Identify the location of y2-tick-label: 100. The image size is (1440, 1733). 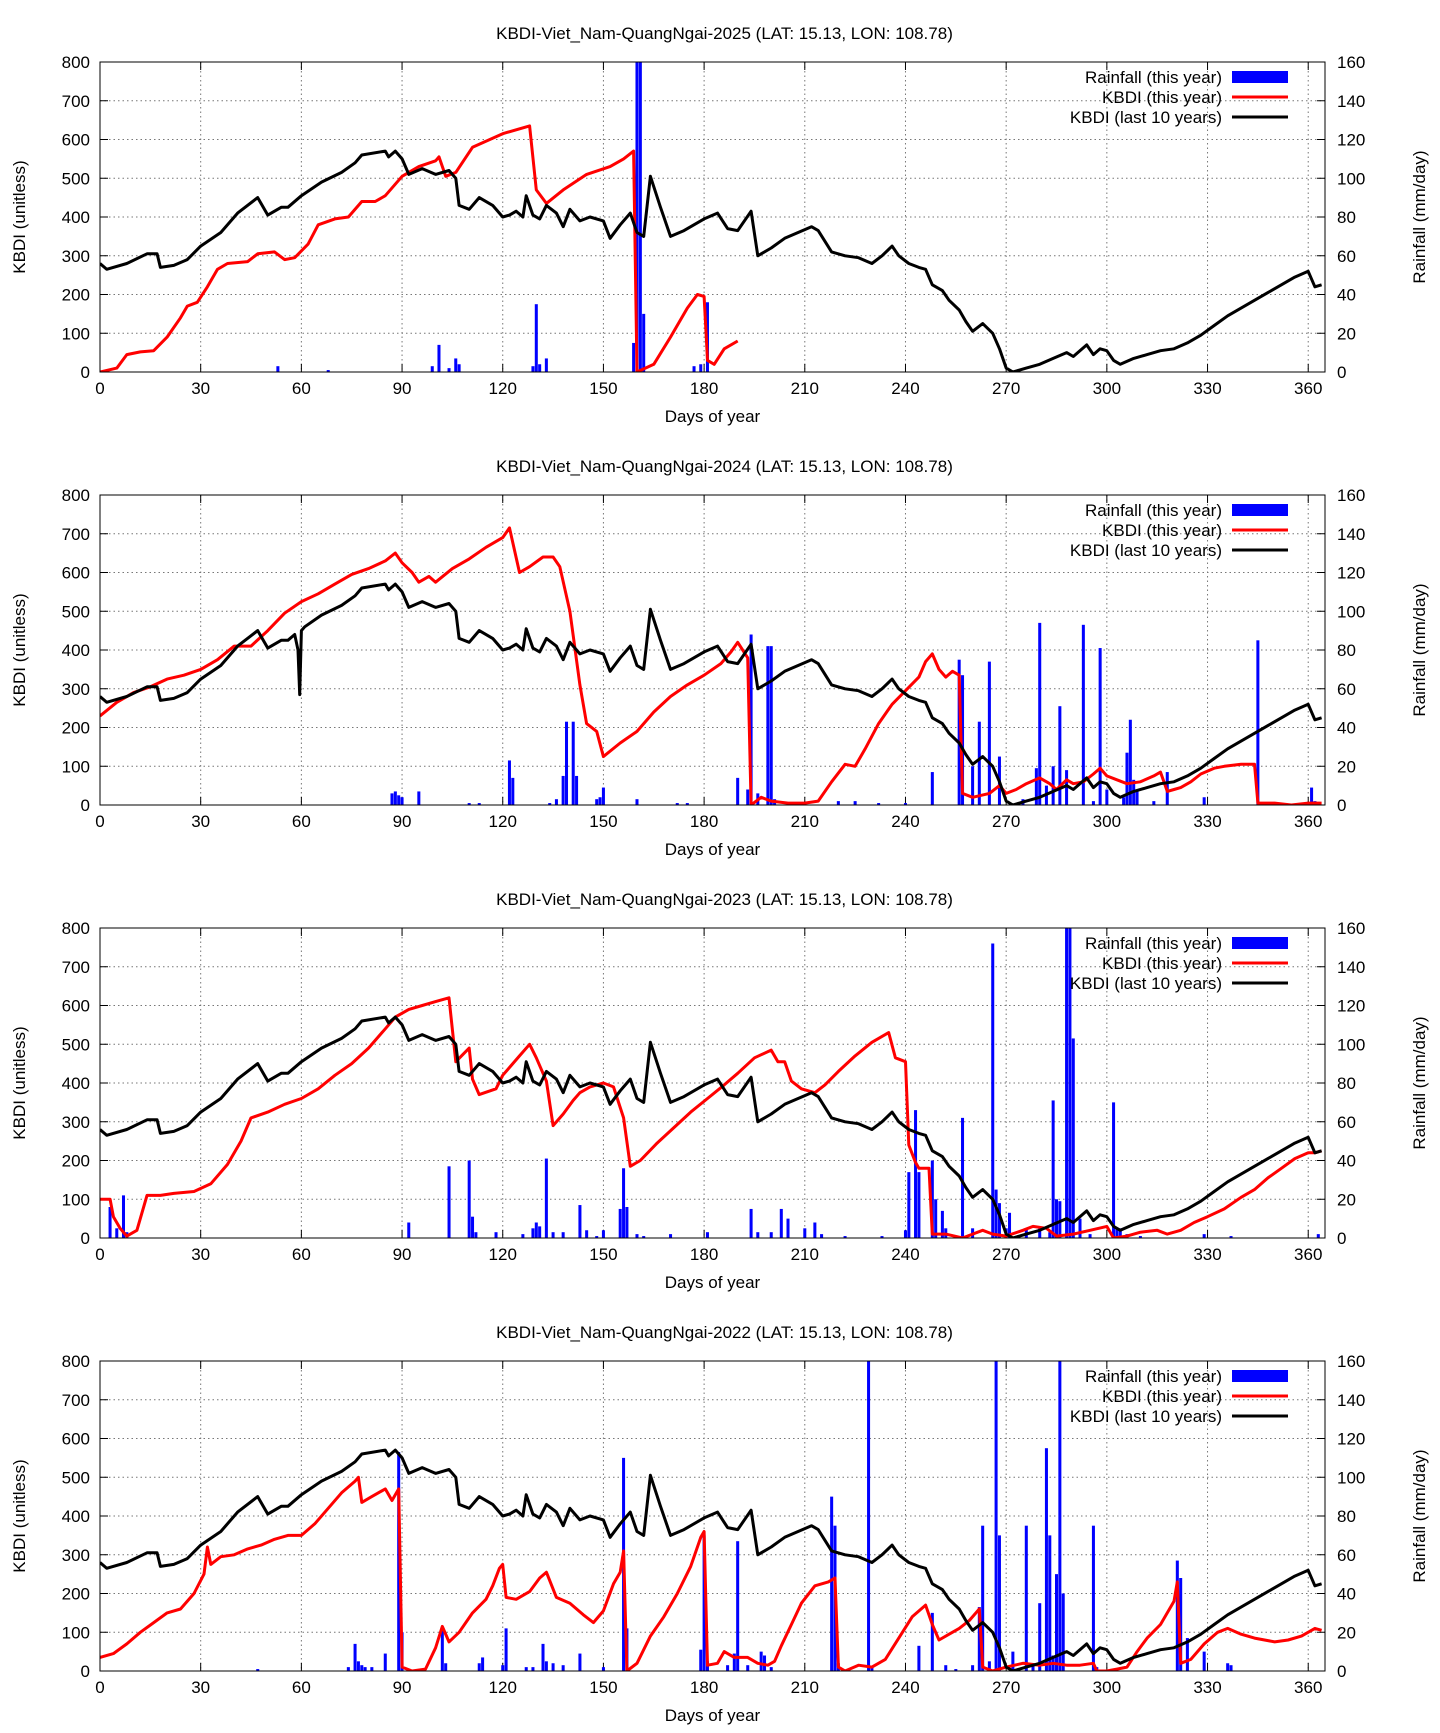
(1351, 1477).